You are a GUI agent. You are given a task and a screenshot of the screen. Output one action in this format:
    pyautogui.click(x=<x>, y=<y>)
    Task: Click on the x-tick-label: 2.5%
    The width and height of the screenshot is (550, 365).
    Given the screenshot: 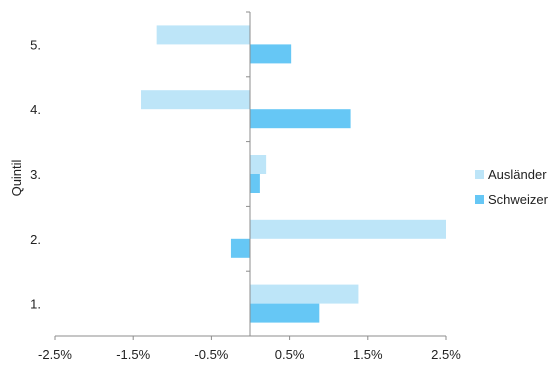 What is the action you would take?
    pyautogui.click(x=446, y=354)
    